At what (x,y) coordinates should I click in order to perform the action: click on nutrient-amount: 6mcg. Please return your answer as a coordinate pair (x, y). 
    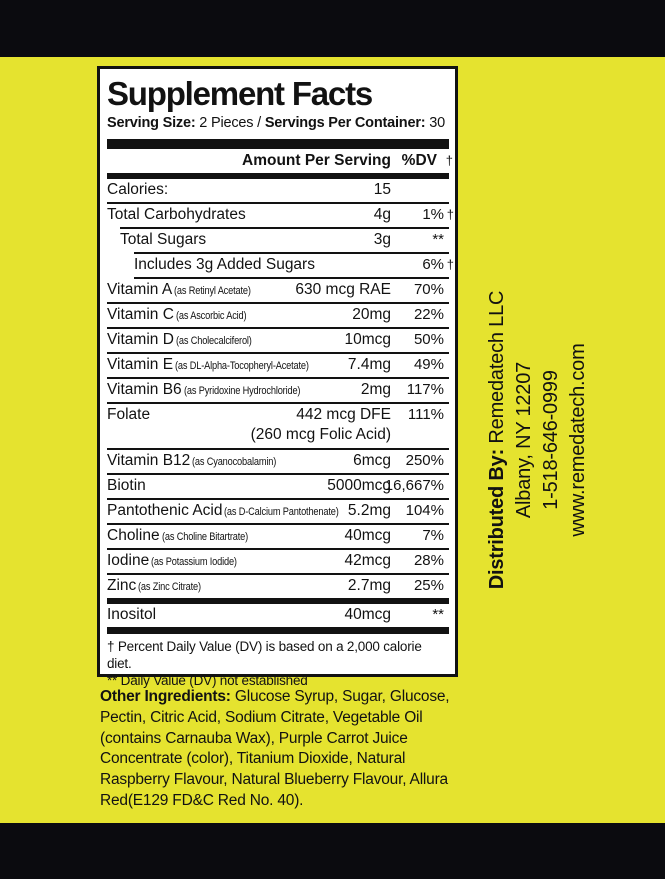
    Looking at the image, I should click on (372, 460).